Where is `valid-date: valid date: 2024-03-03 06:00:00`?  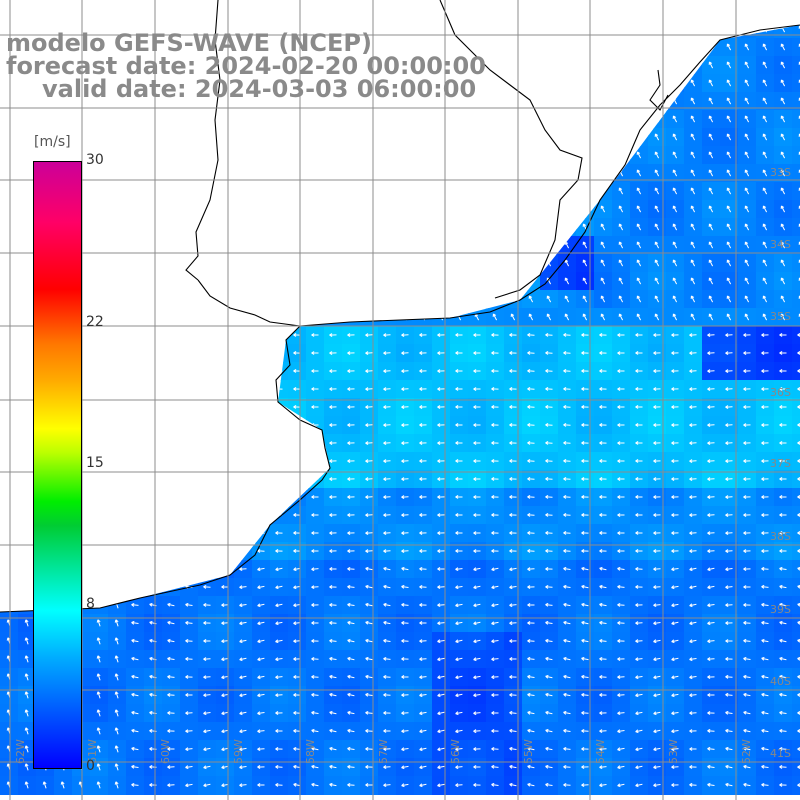 valid-date: valid date: 2024-03-03 06:00:00 is located at coordinates (259, 89).